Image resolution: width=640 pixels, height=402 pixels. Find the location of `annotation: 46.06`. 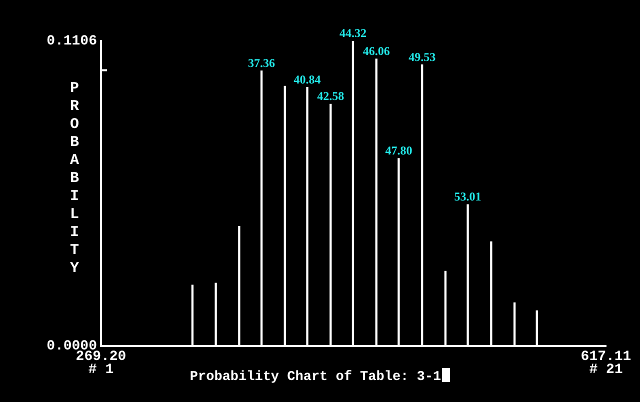

annotation: 46.06 is located at coordinates (376, 51).